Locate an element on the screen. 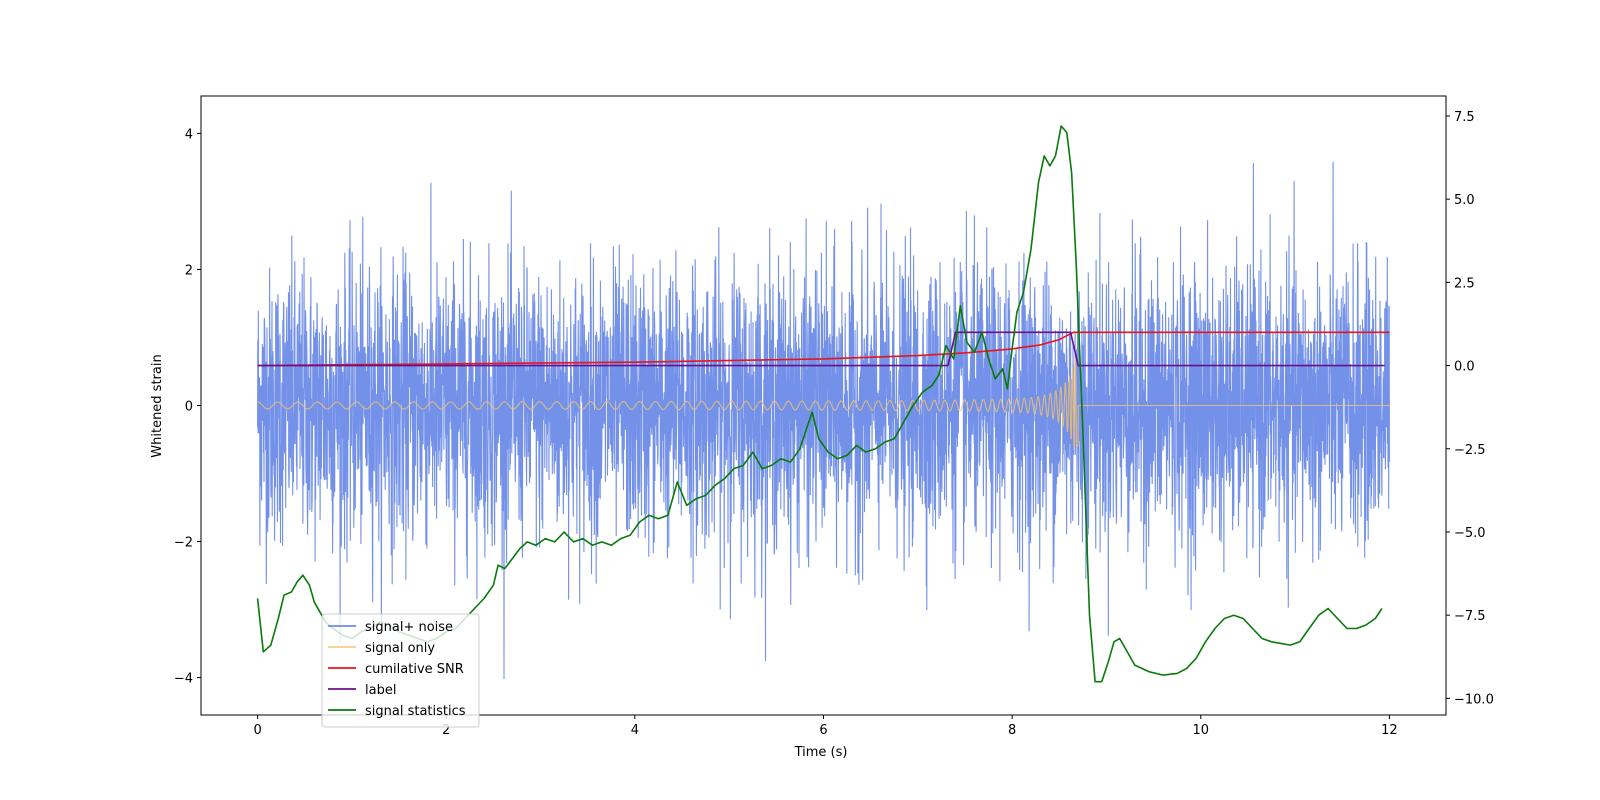 This screenshot has height=800, width=1600. y2-tick-label: 7.5 is located at coordinates (1464, 117).